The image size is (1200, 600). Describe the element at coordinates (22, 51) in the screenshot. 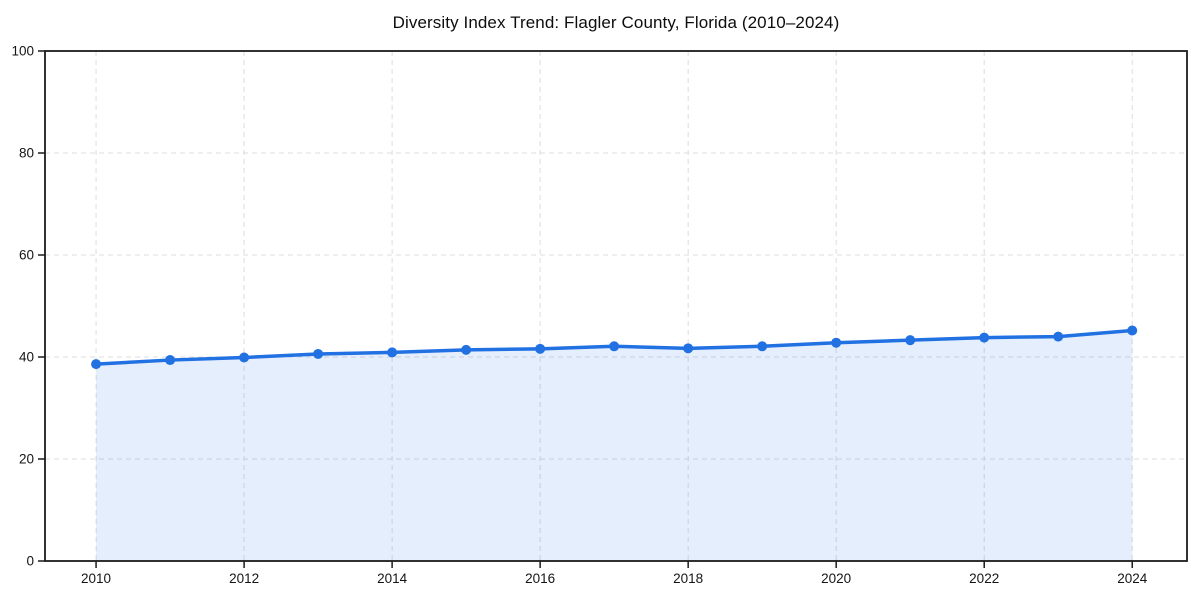

I see `y-tick-label: 100` at that location.